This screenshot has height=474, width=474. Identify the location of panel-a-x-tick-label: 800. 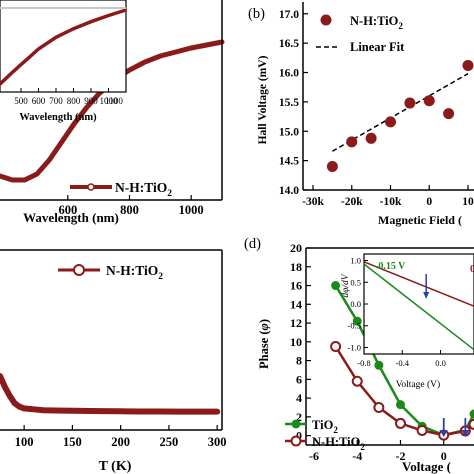
(129, 210).